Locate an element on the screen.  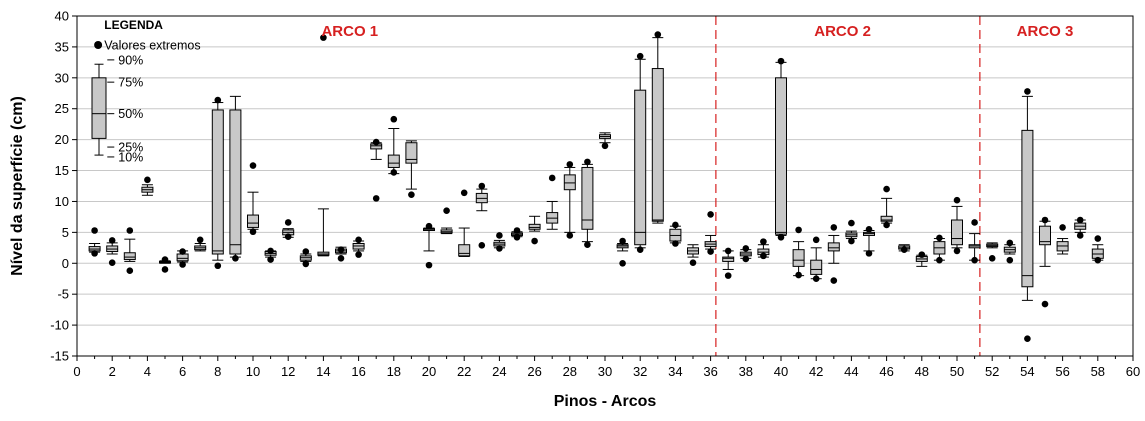
legend-p90-label: 90% is located at coordinates (130, 60).